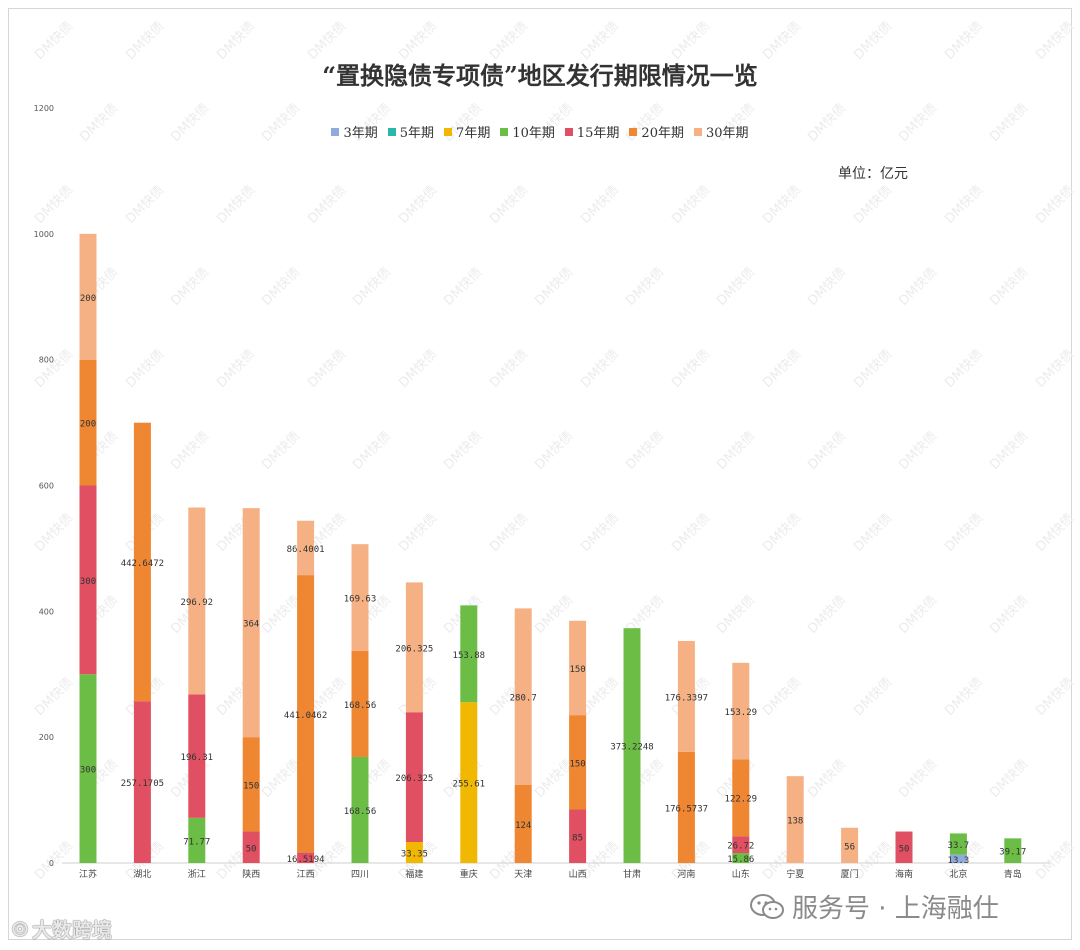 The image size is (1080, 950). What do you see at coordinates (1013, 874) in the screenshot?
I see `x-tick-label: 青岛` at bounding box center [1013, 874].